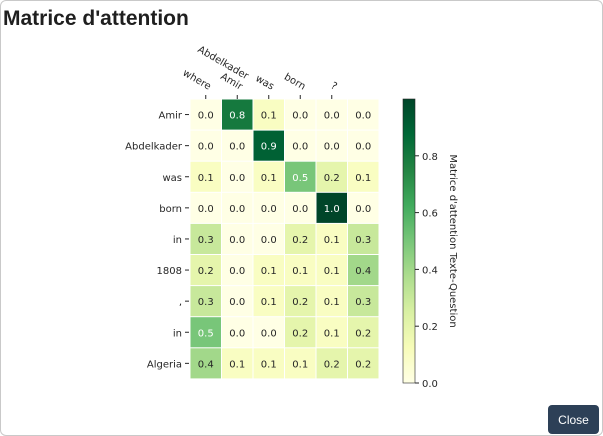 This screenshot has height=436, width=603. What do you see at coordinates (430, 384) in the screenshot?
I see `colorbar-tick-label: 0.0` at bounding box center [430, 384].